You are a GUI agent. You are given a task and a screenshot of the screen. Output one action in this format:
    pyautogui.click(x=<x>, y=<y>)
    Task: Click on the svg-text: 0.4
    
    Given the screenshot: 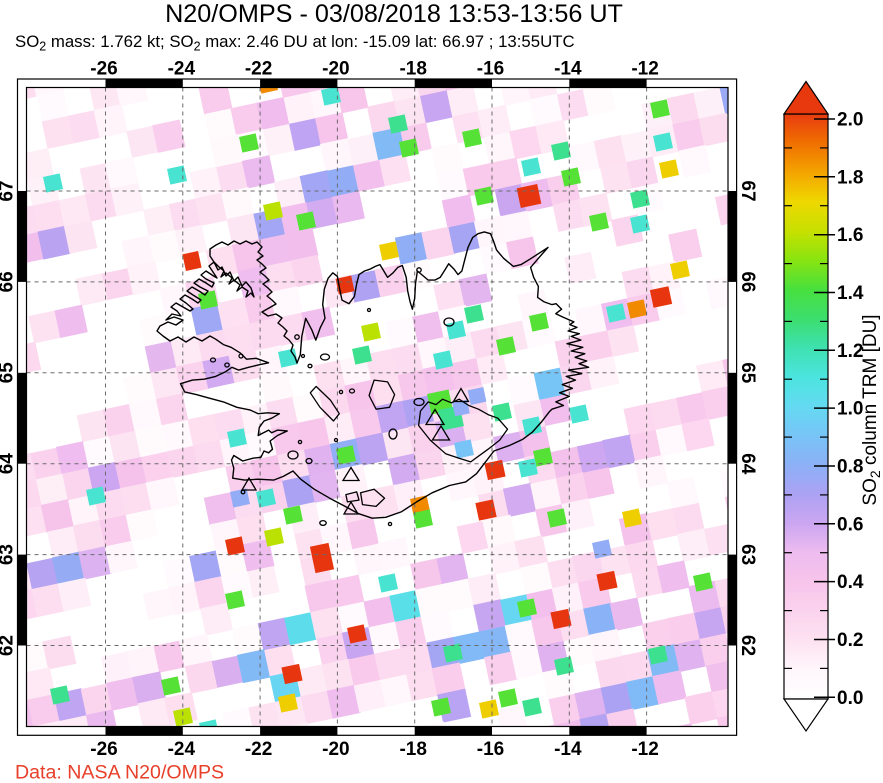 What is the action you would take?
    pyautogui.click(x=850, y=582)
    